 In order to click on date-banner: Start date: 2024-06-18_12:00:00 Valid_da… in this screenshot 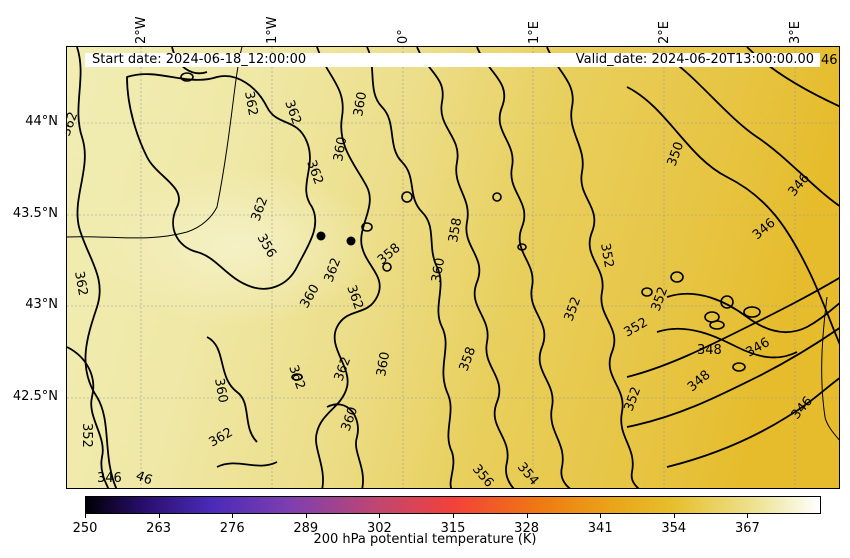, I will do `click(452, 59)`.